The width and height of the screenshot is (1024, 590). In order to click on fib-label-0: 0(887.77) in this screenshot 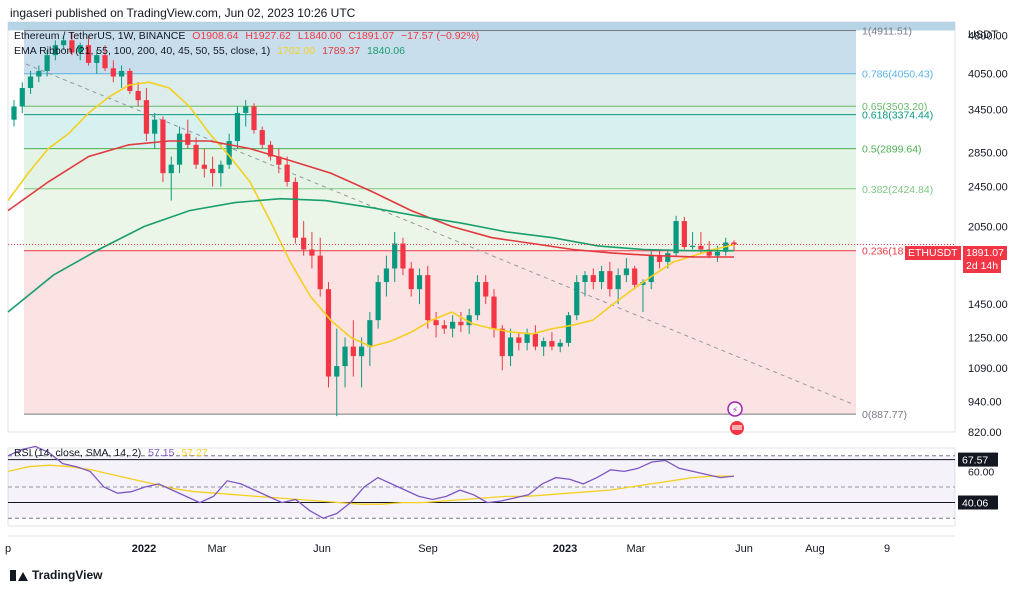, I will do `click(884, 415)`.